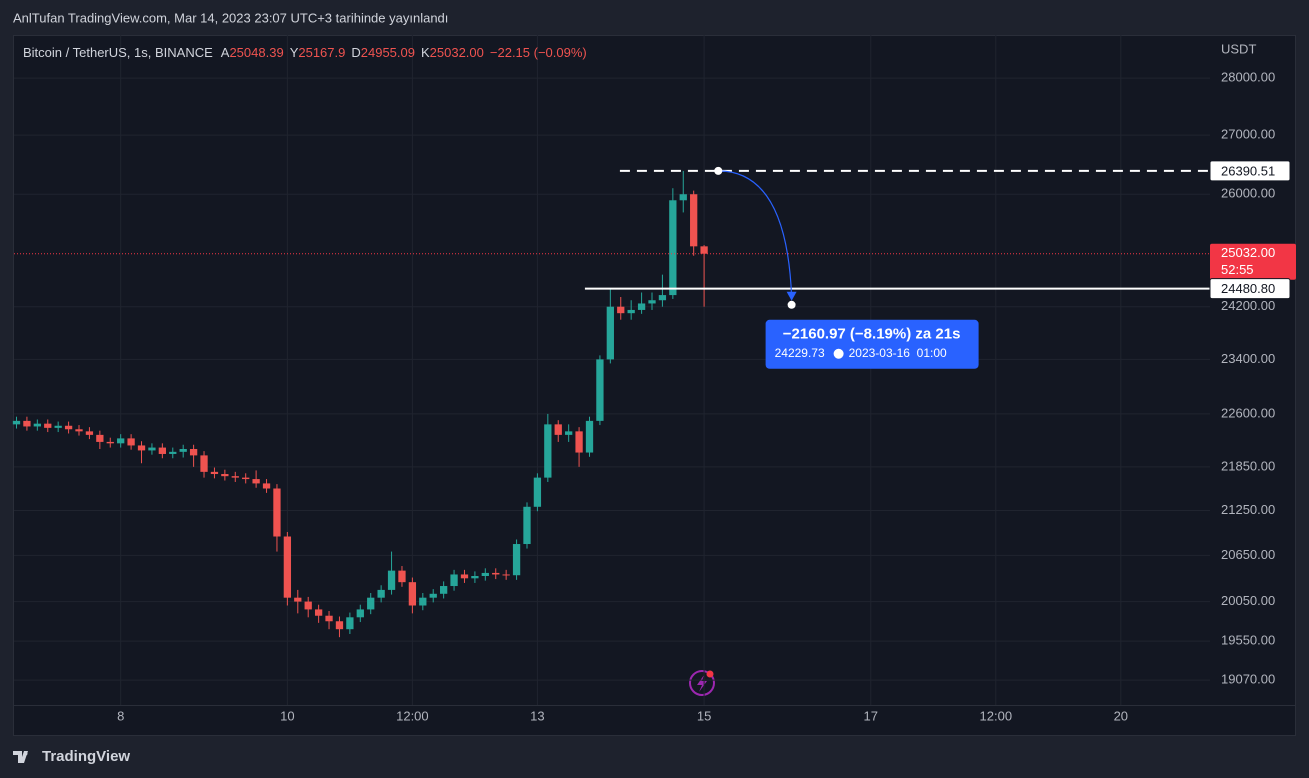 Image resolution: width=1309 pixels, height=778 pixels. I want to click on y-tick-label: 28000.00, so click(1248, 77).